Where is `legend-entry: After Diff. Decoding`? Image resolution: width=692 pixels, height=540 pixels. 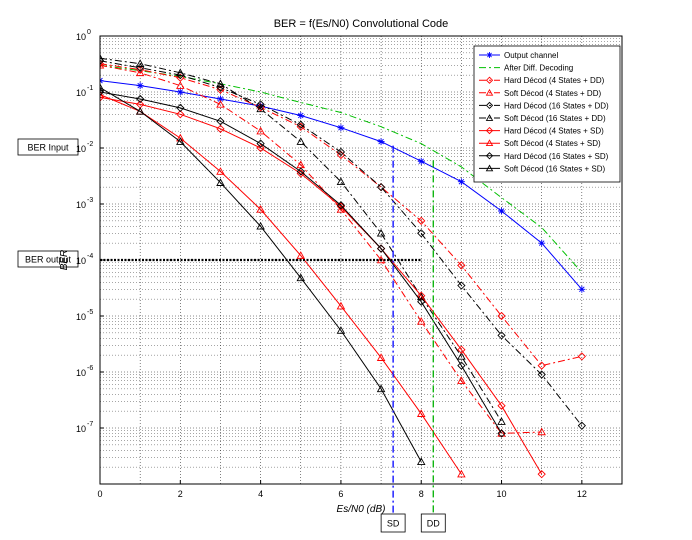
legend-entry: After Diff. Decoding is located at coordinates (526, 68).